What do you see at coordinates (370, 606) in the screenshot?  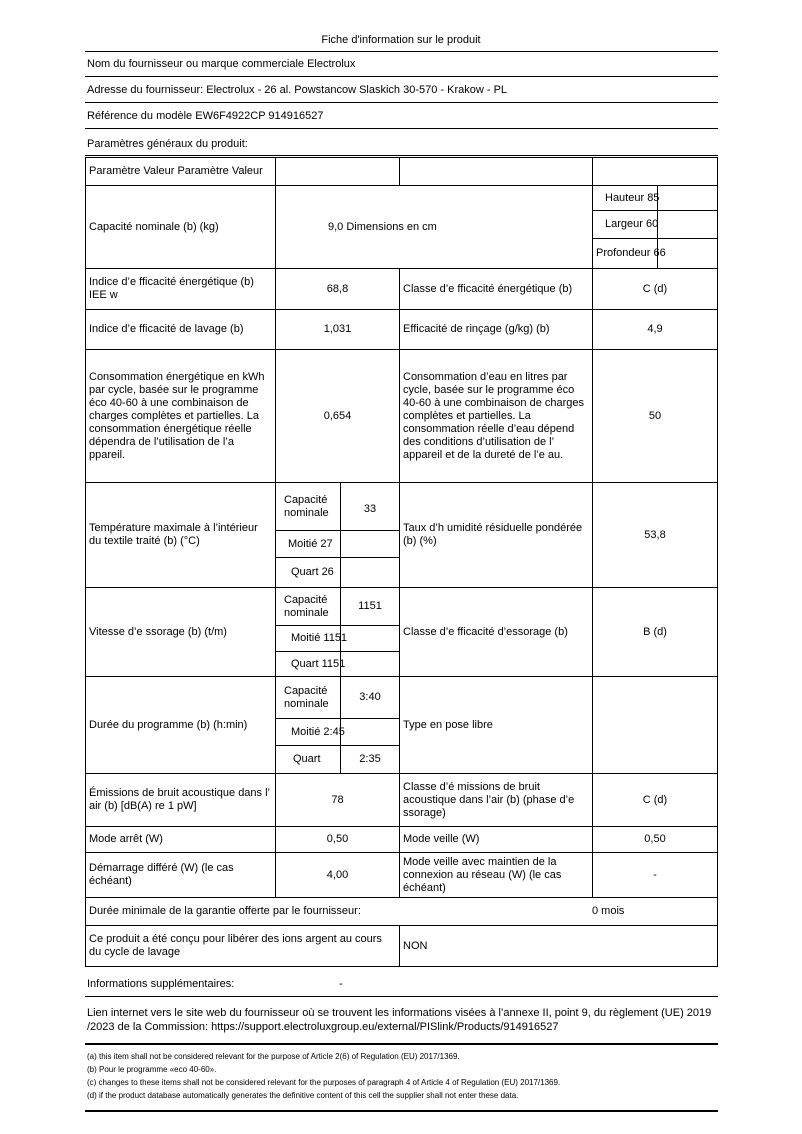 I see `spin-full-value: 1151` at bounding box center [370, 606].